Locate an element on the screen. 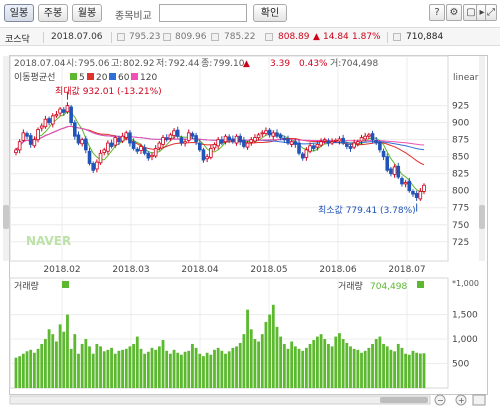 This screenshot has width=500, height=417. price-tick-label: 775 is located at coordinates (460, 209).